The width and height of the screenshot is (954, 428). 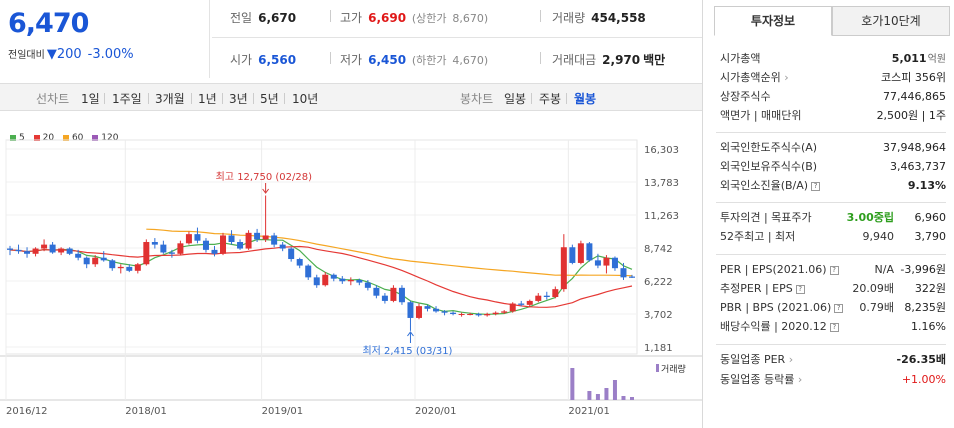 I want to click on foreign-limit-row: 외국인한도주식수(A) 37,948,964, so click(x=833, y=147).